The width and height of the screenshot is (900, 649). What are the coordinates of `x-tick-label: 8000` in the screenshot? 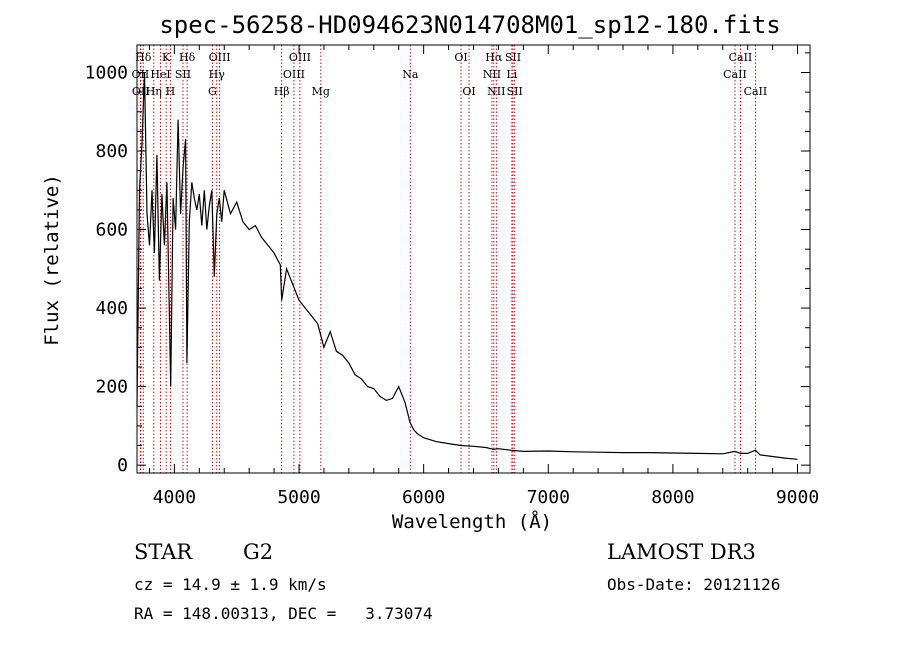 It's located at (672, 497).